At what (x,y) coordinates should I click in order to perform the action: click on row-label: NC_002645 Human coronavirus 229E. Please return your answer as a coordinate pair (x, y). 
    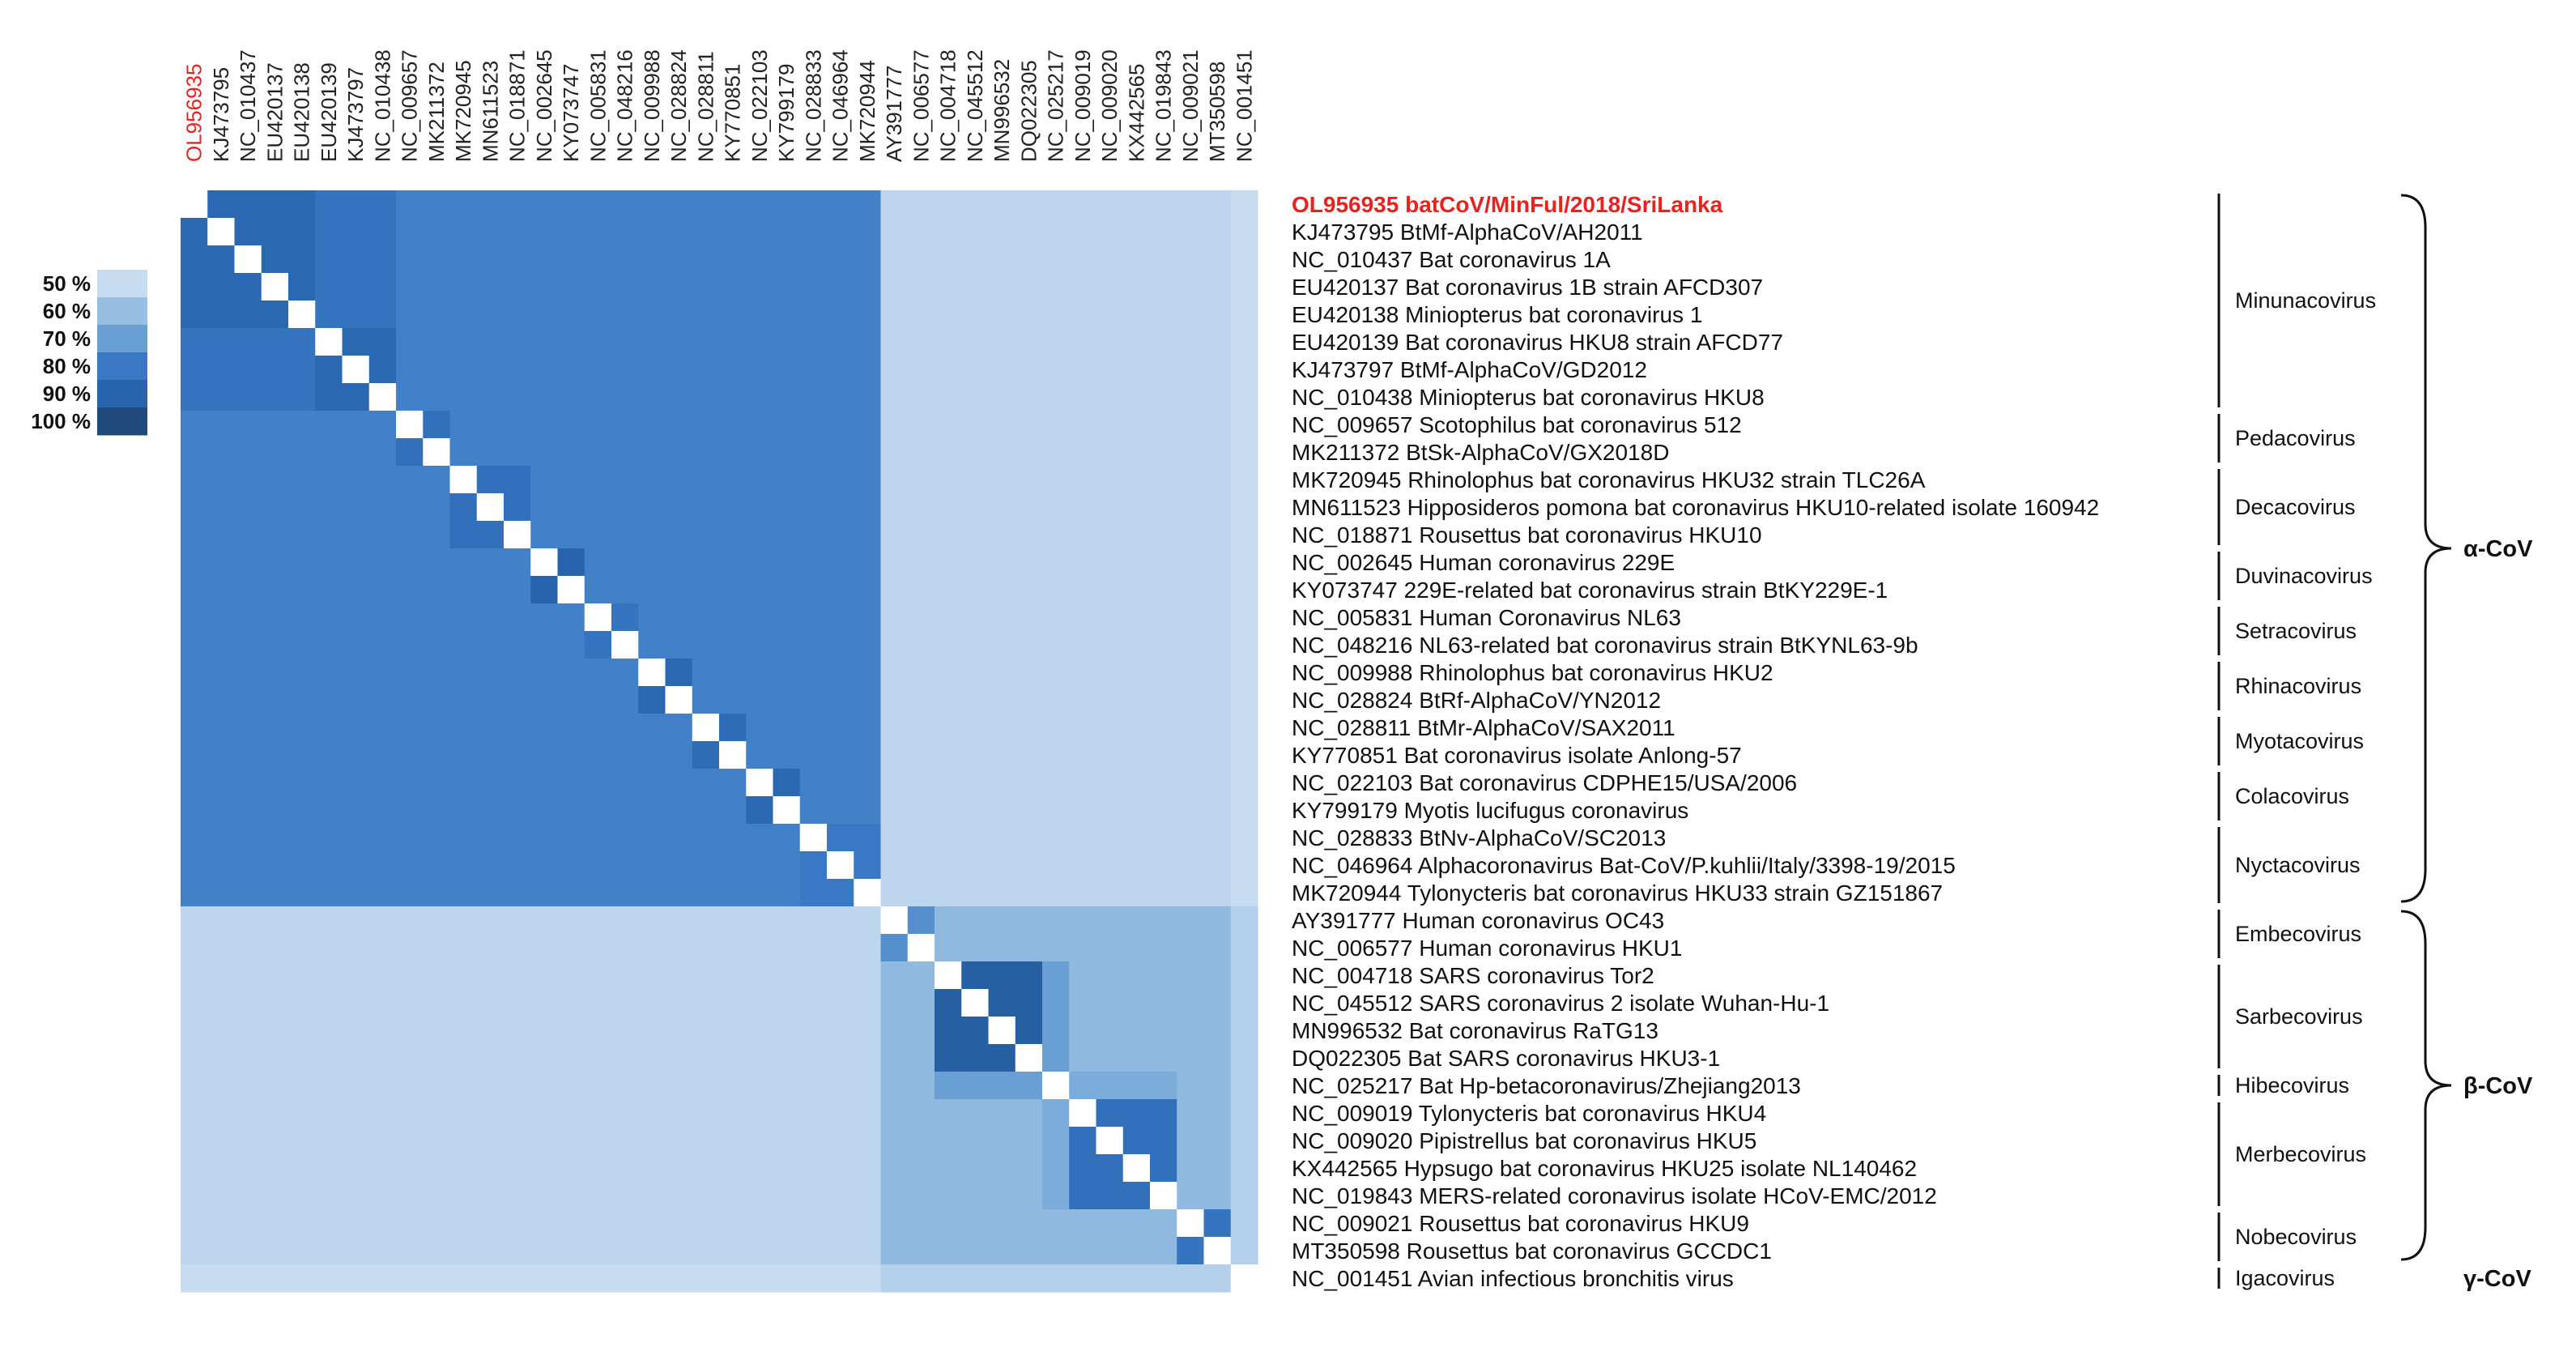
    Looking at the image, I should click on (1483, 562).